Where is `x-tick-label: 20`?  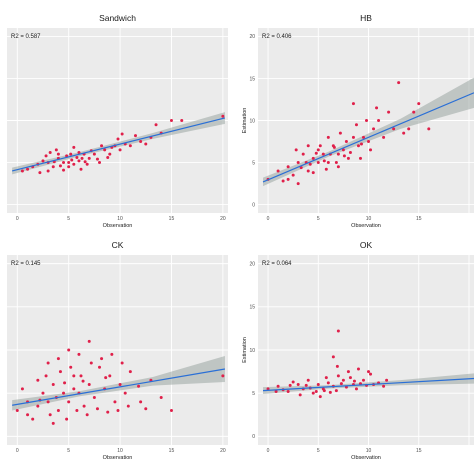
x-tick-label: 20 is located at coordinates (223, 219).